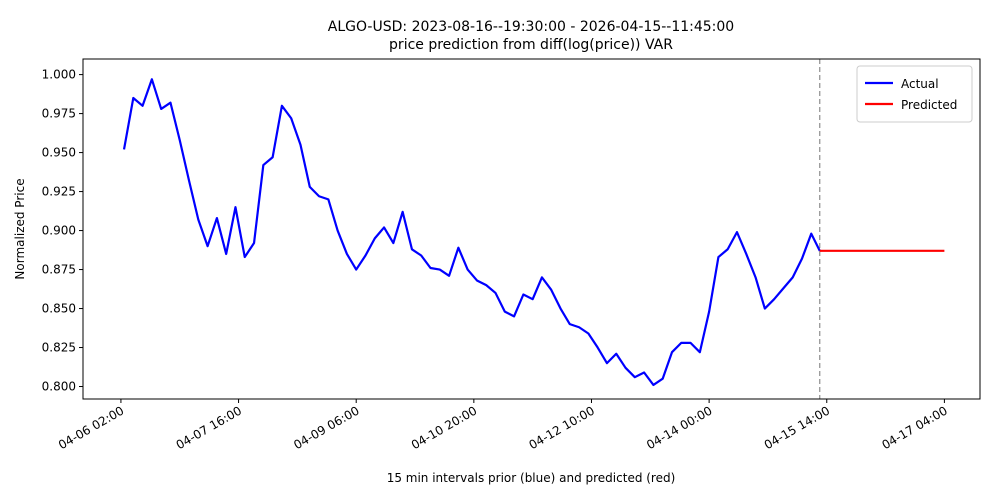 The image size is (1000, 500). What do you see at coordinates (59, 231) in the screenshot?
I see `y-tick-label: 0.900` at bounding box center [59, 231].